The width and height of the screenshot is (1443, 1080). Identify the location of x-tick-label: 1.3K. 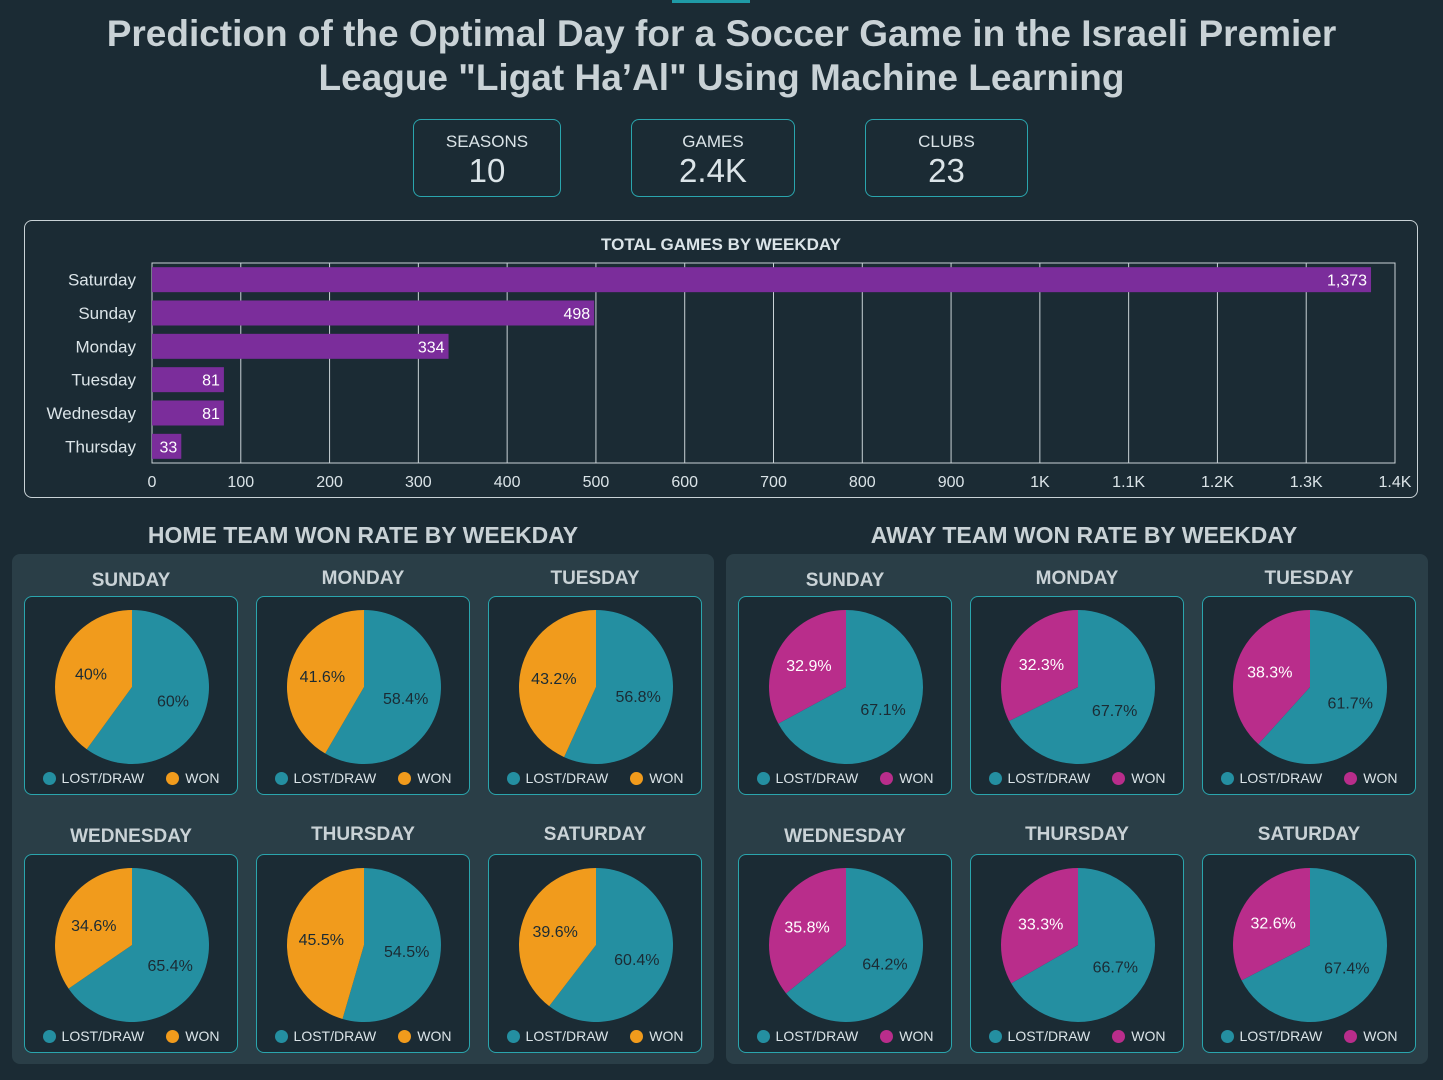
(1306, 482).